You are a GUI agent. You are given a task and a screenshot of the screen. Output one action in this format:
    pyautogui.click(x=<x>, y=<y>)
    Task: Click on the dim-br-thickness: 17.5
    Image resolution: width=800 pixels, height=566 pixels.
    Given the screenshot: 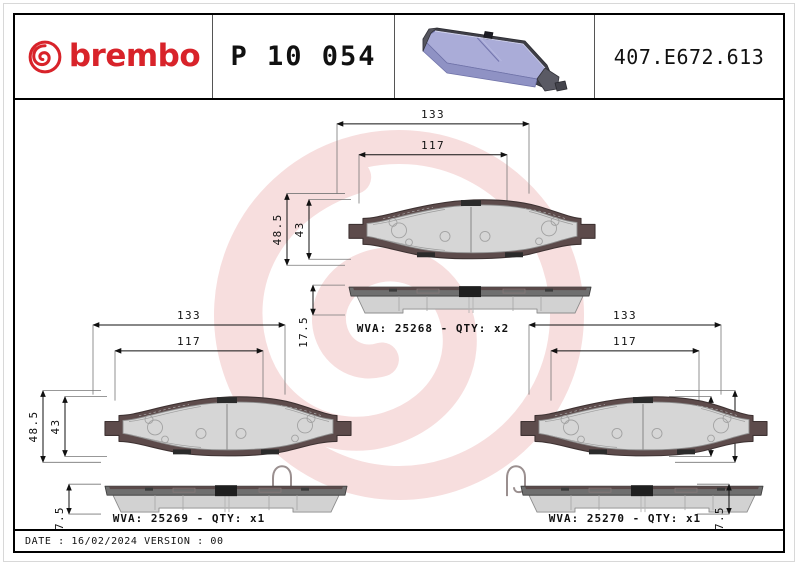 What is the action you would take?
    pyautogui.click(x=714, y=506)
    